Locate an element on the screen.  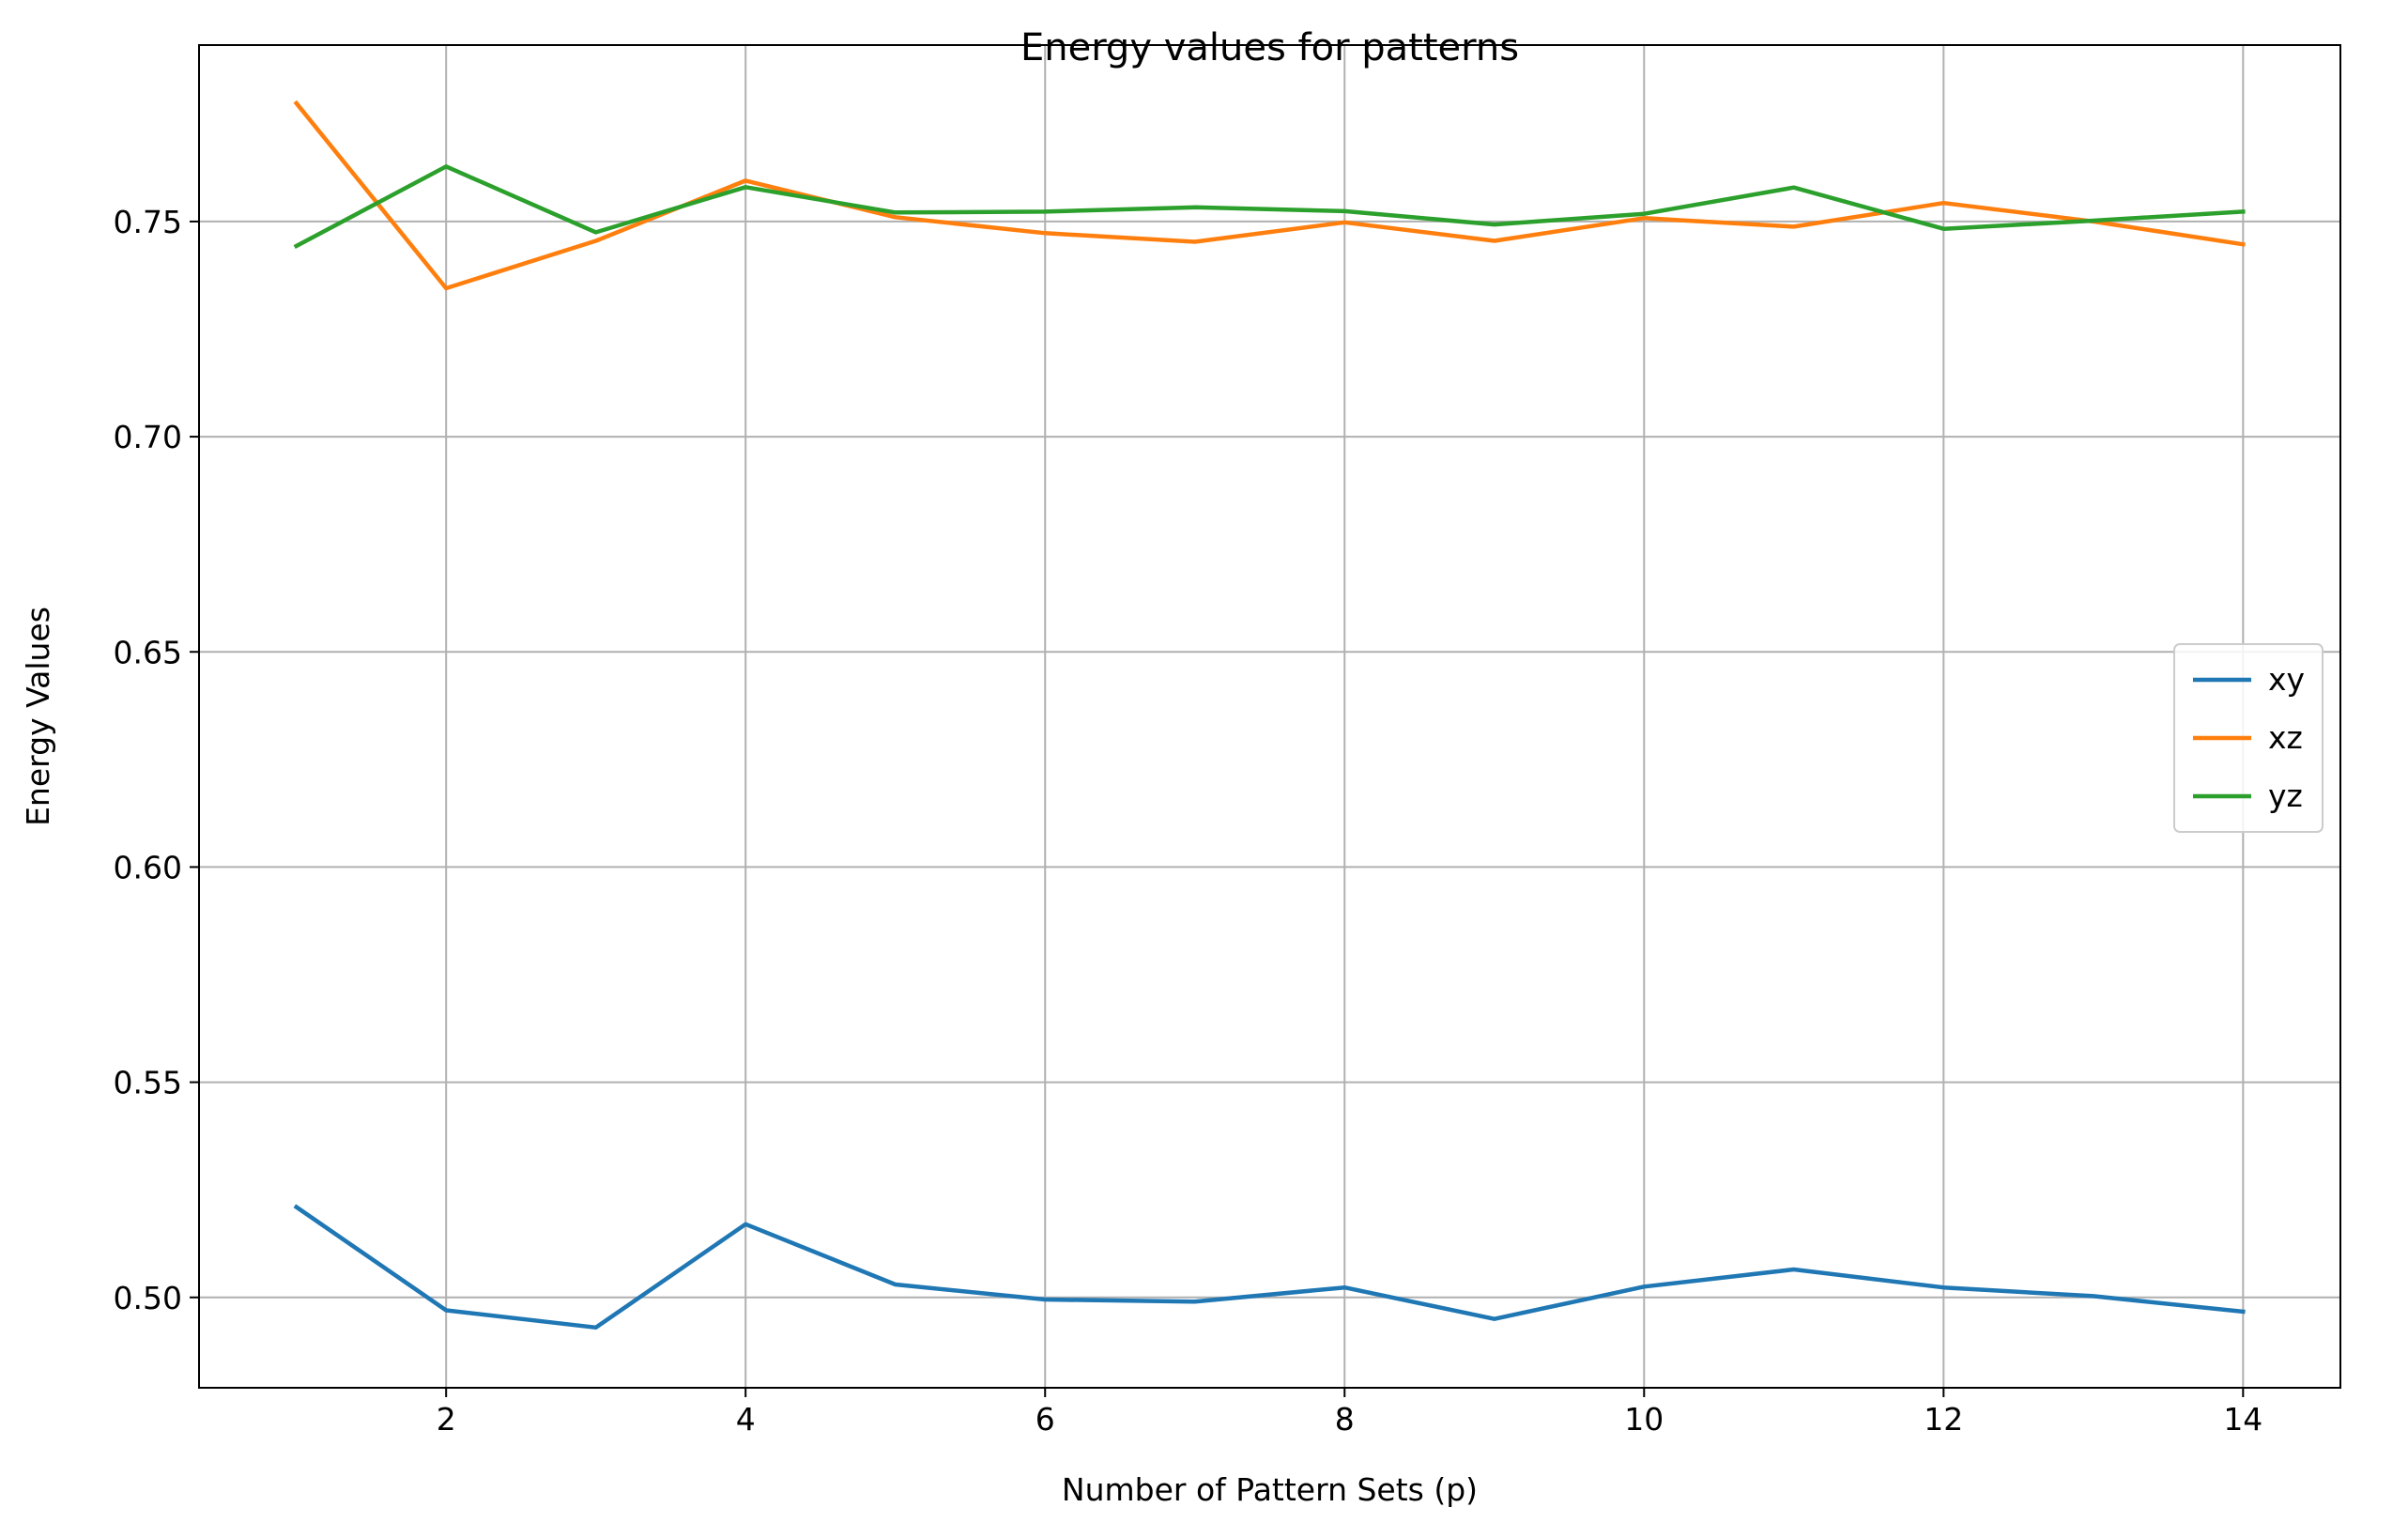
x-tick-label: 14 is located at coordinates (2242, 1419).